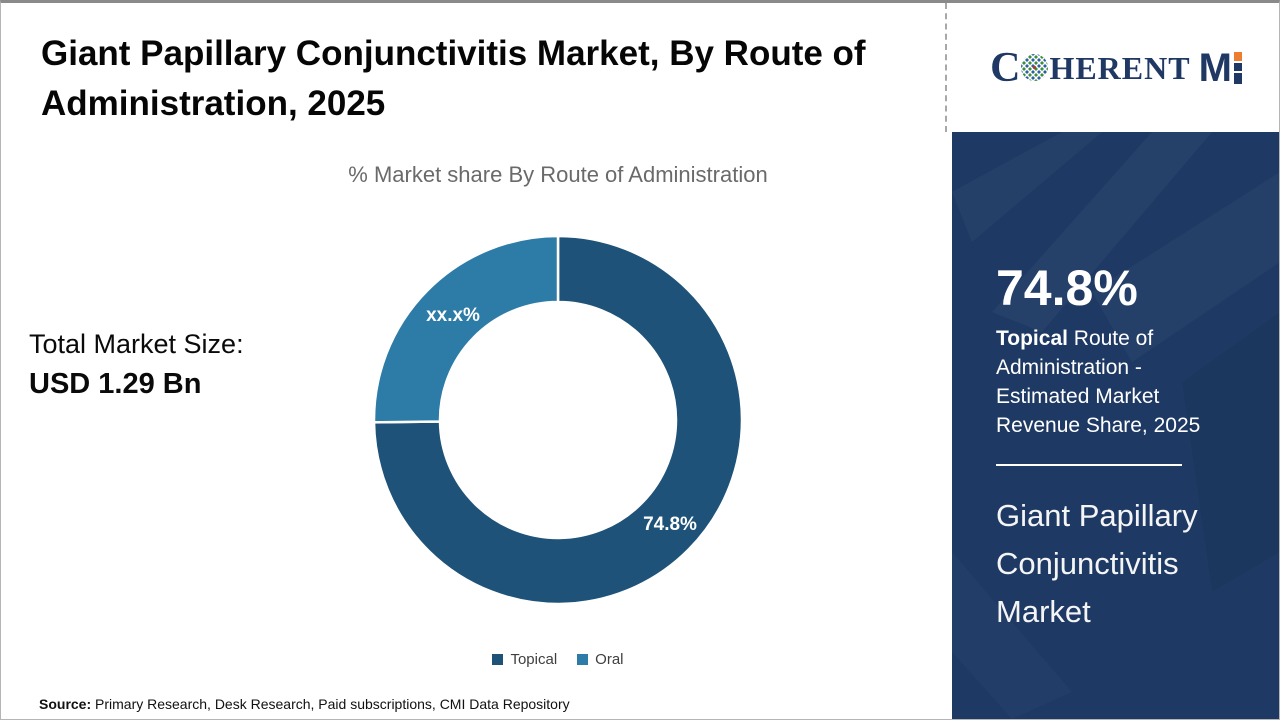  I want to click on legend-item-oral: Oral, so click(600, 659).